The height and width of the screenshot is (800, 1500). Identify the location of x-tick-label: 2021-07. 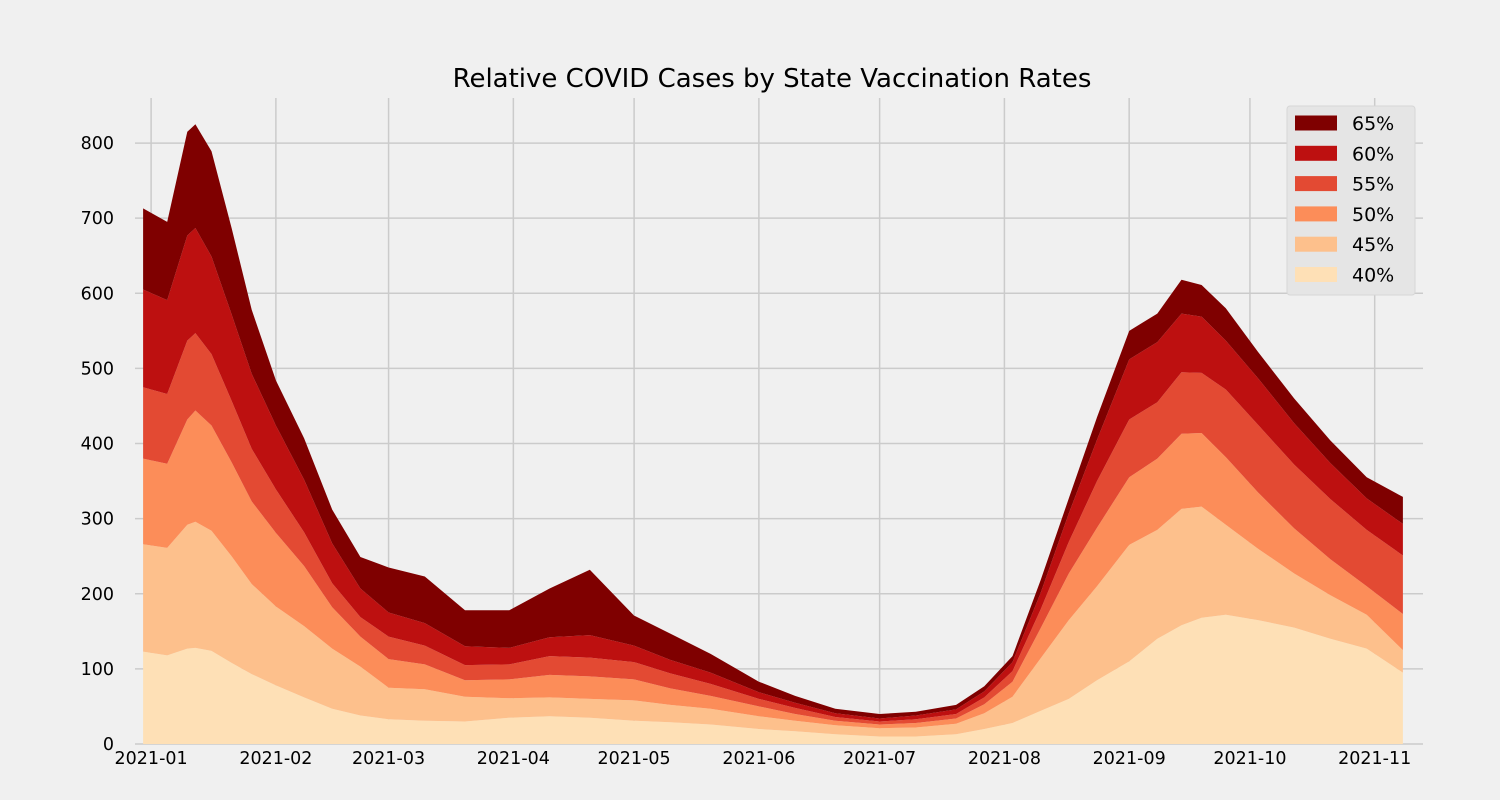
(879, 759).